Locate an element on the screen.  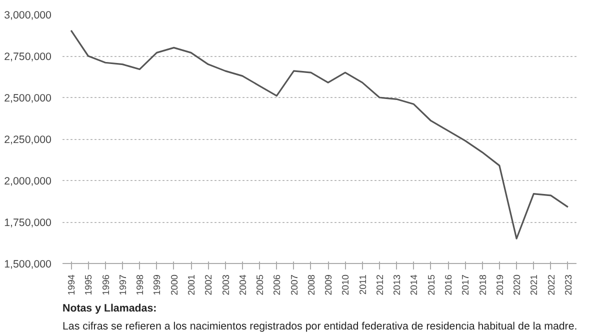
x-tick-label: 2009 is located at coordinates (329, 285).